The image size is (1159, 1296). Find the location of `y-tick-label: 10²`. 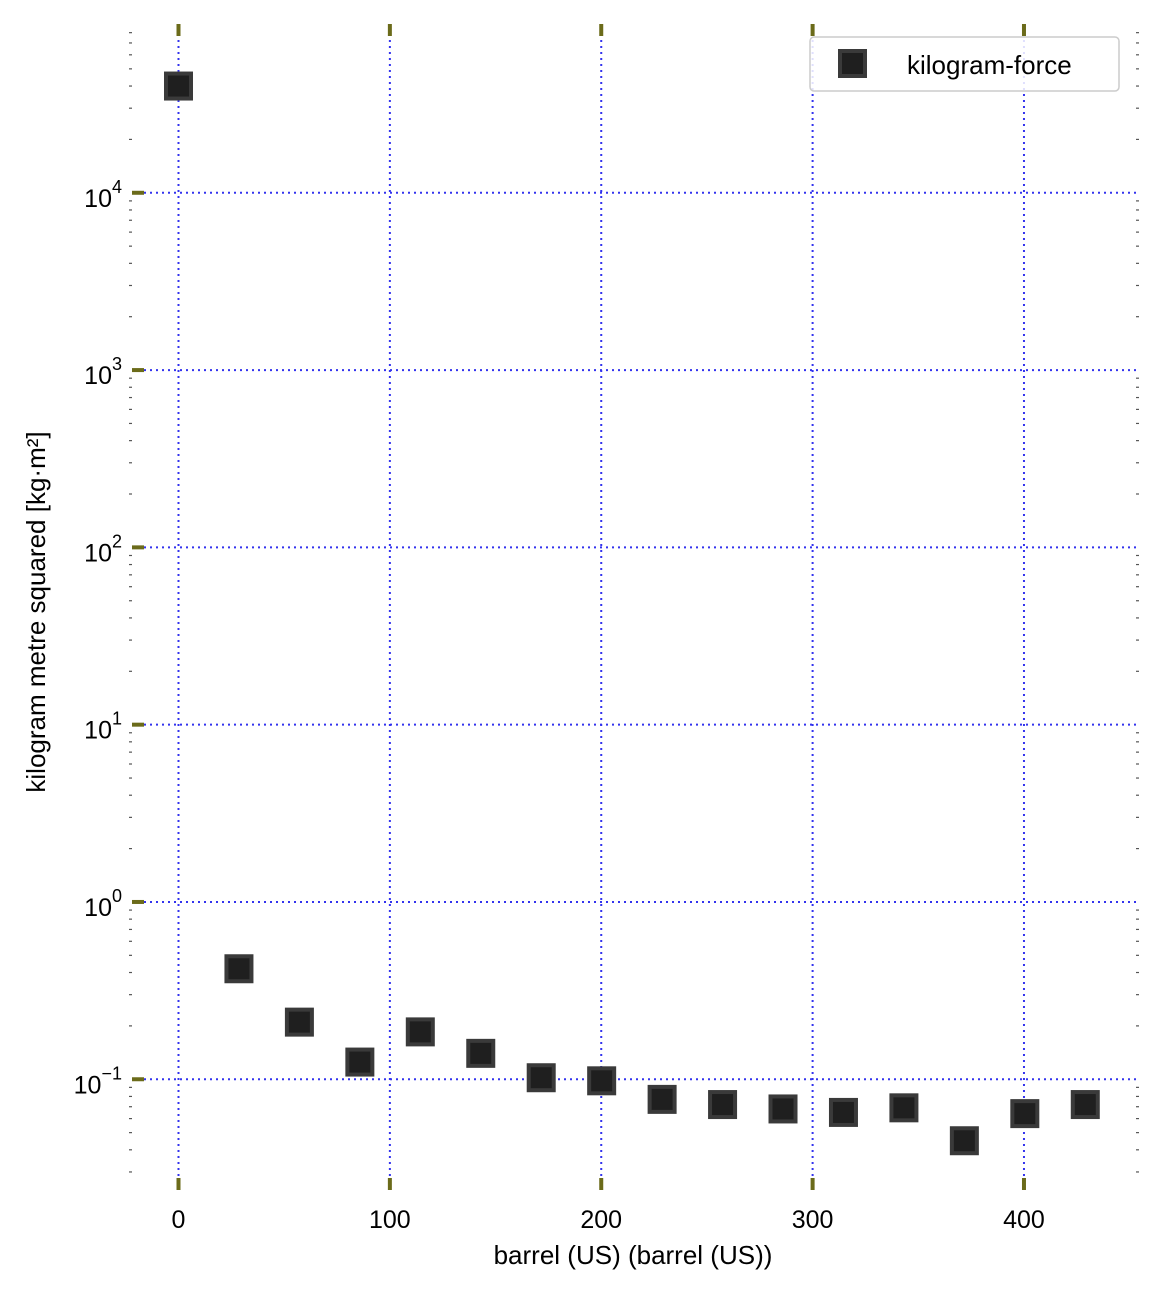

y-tick-label: 10² is located at coordinates (103, 549).